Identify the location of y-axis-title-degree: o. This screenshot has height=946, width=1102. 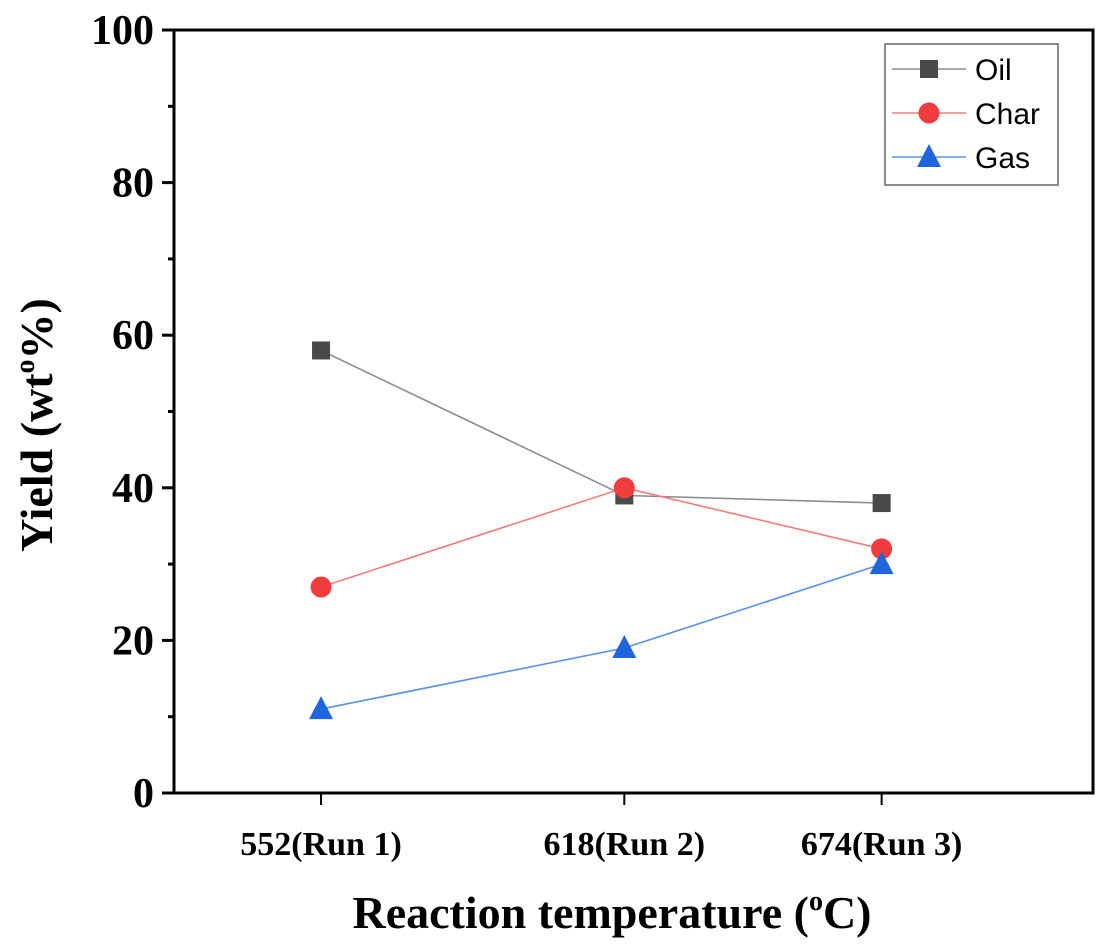
(25, 366).